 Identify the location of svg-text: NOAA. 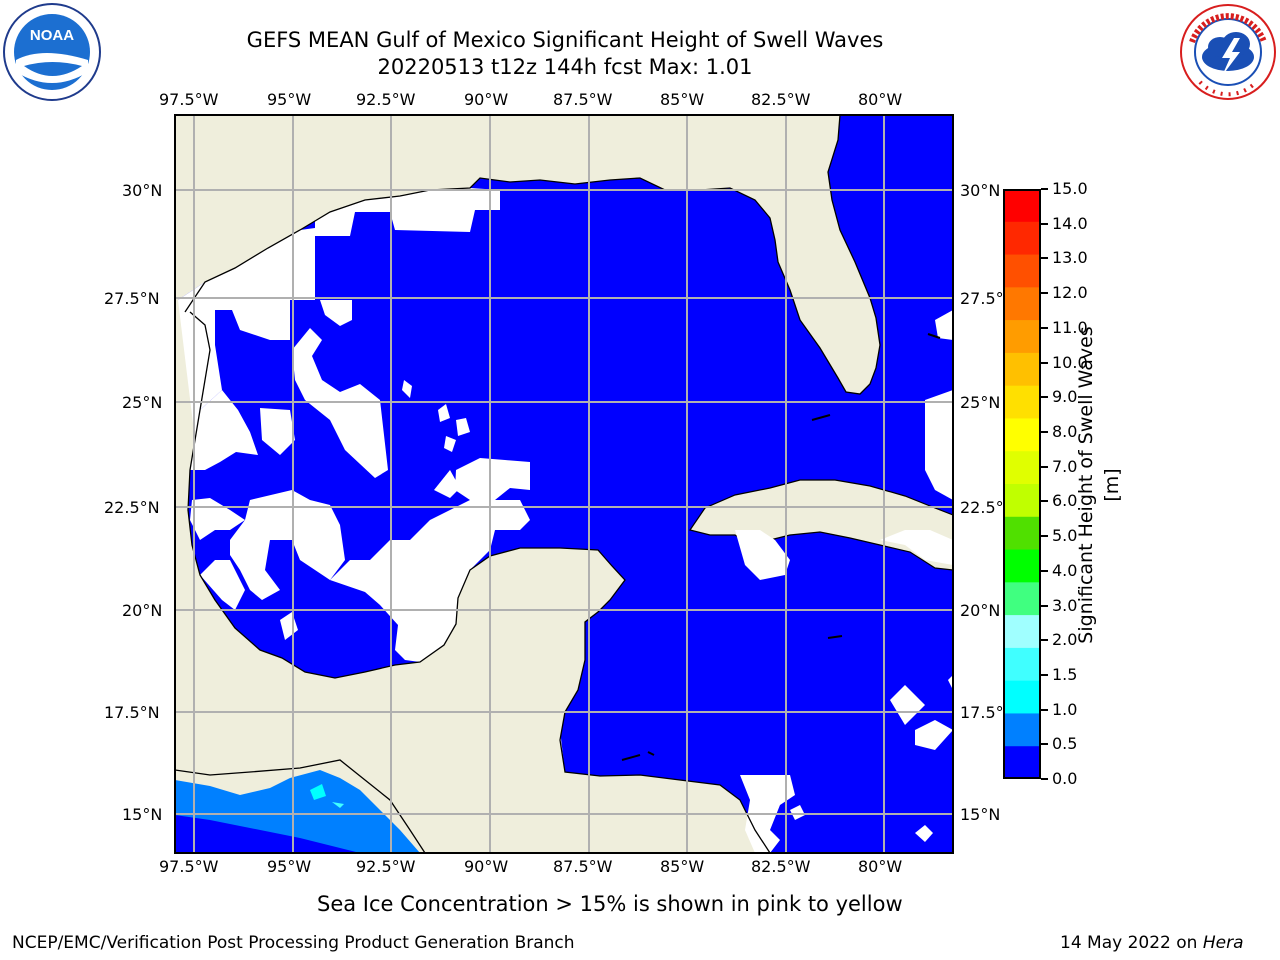
(52, 35).